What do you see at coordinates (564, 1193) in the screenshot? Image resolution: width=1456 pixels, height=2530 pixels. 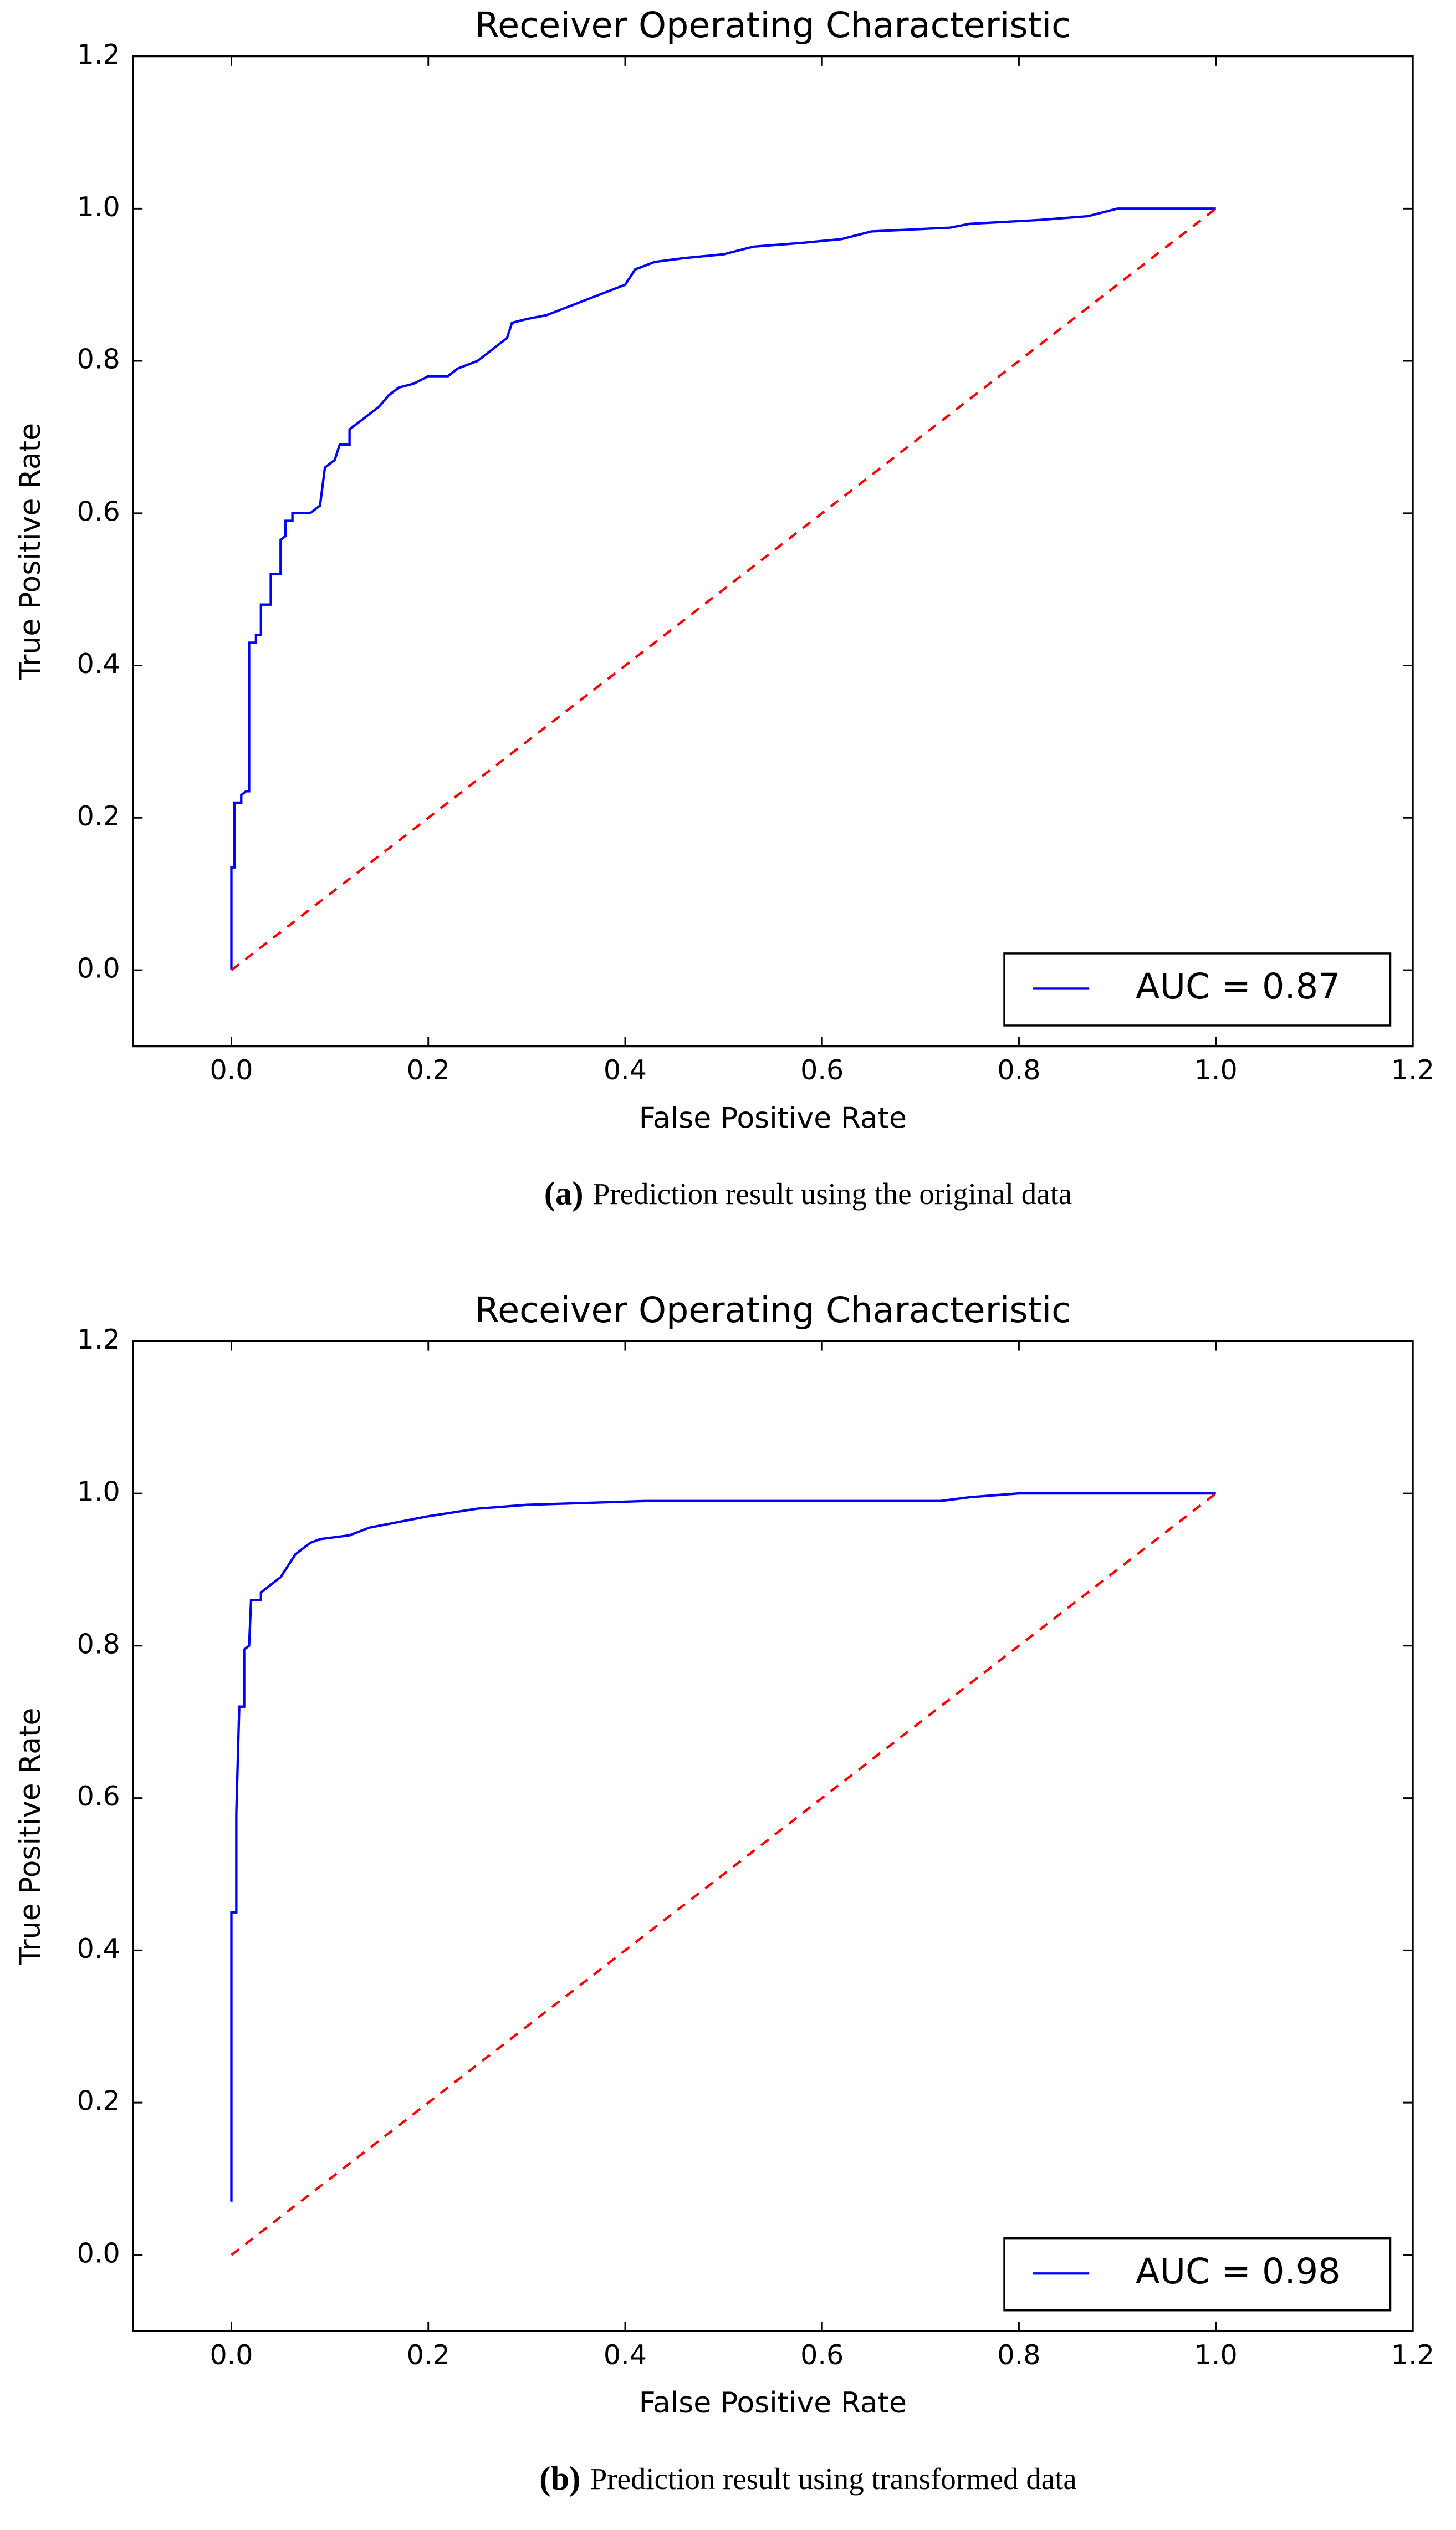 I see `caption-label: (a)` at bounding box center [564, 1193].